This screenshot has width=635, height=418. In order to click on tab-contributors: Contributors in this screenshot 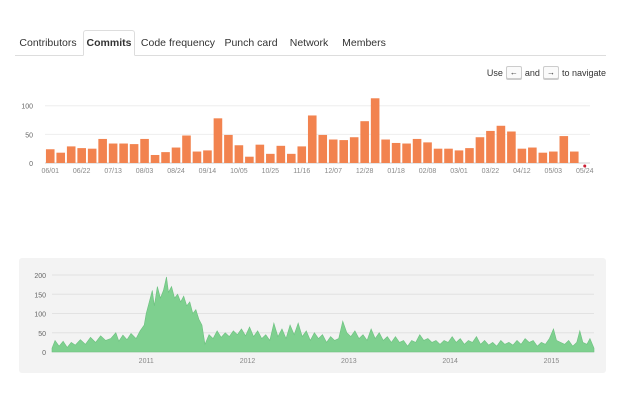, I will do `click(48, 43)`.